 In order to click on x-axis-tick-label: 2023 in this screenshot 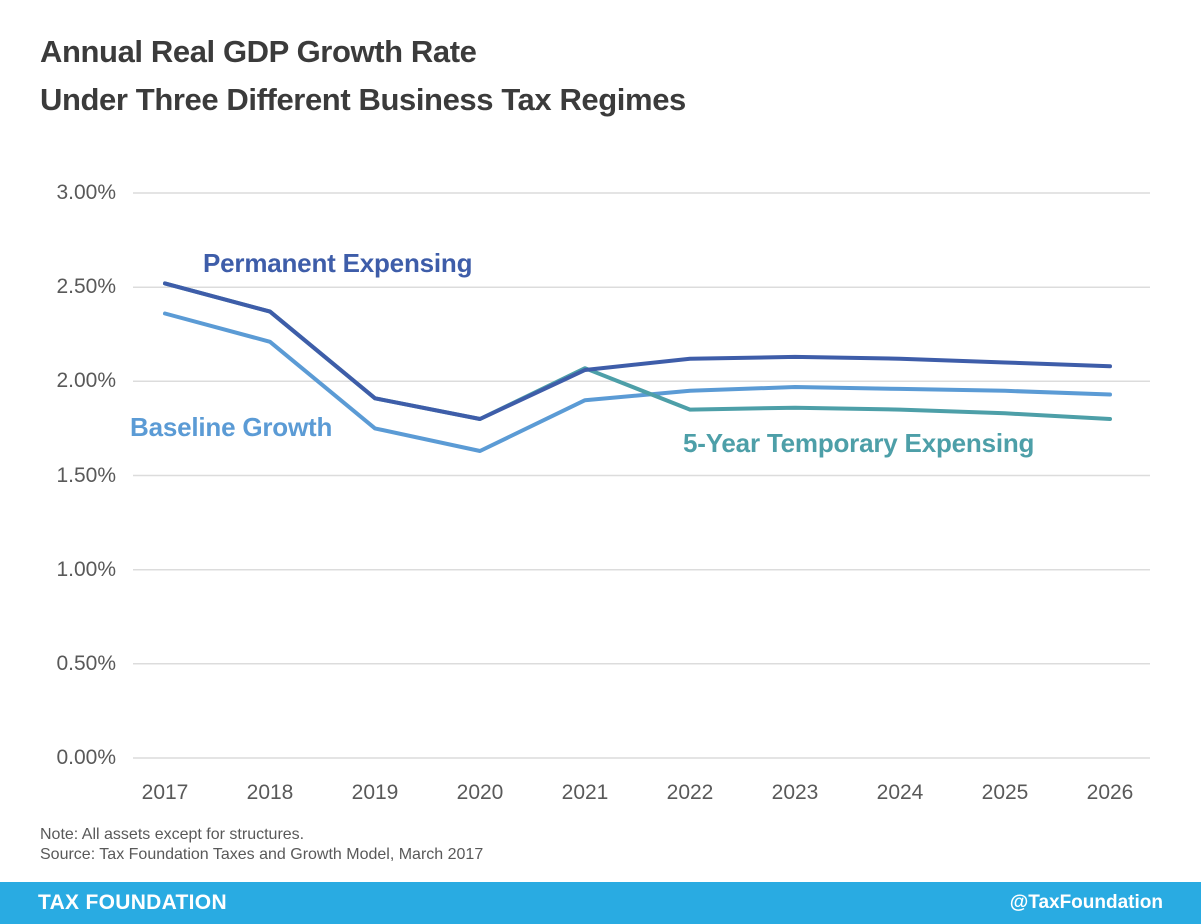, I will do `click(795, 792)`.